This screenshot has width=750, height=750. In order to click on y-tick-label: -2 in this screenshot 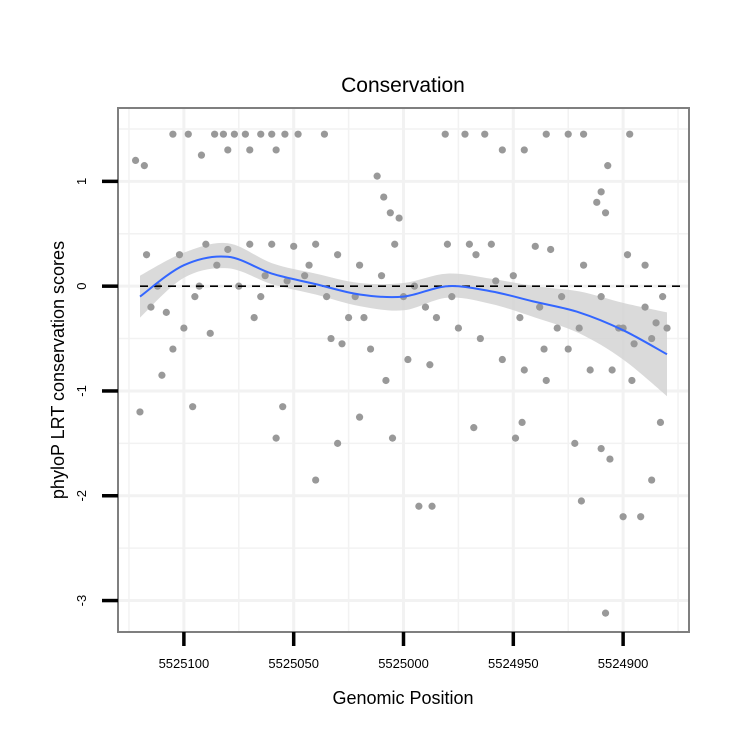, I will do `click(81, 496)`.